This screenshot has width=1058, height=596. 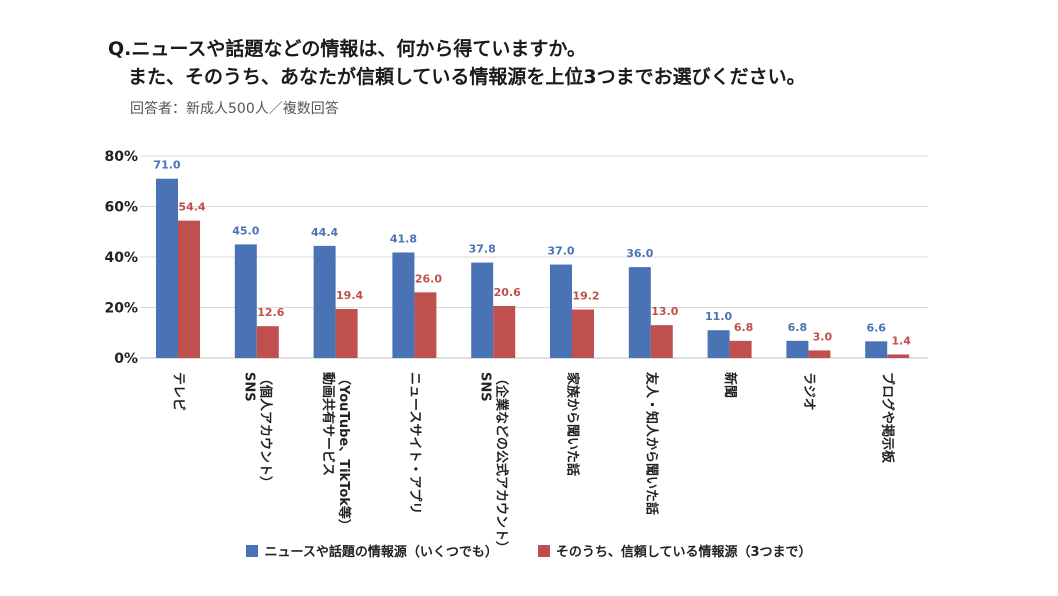 I want to click on data-label: 19.4, so click(x=349, y=295).